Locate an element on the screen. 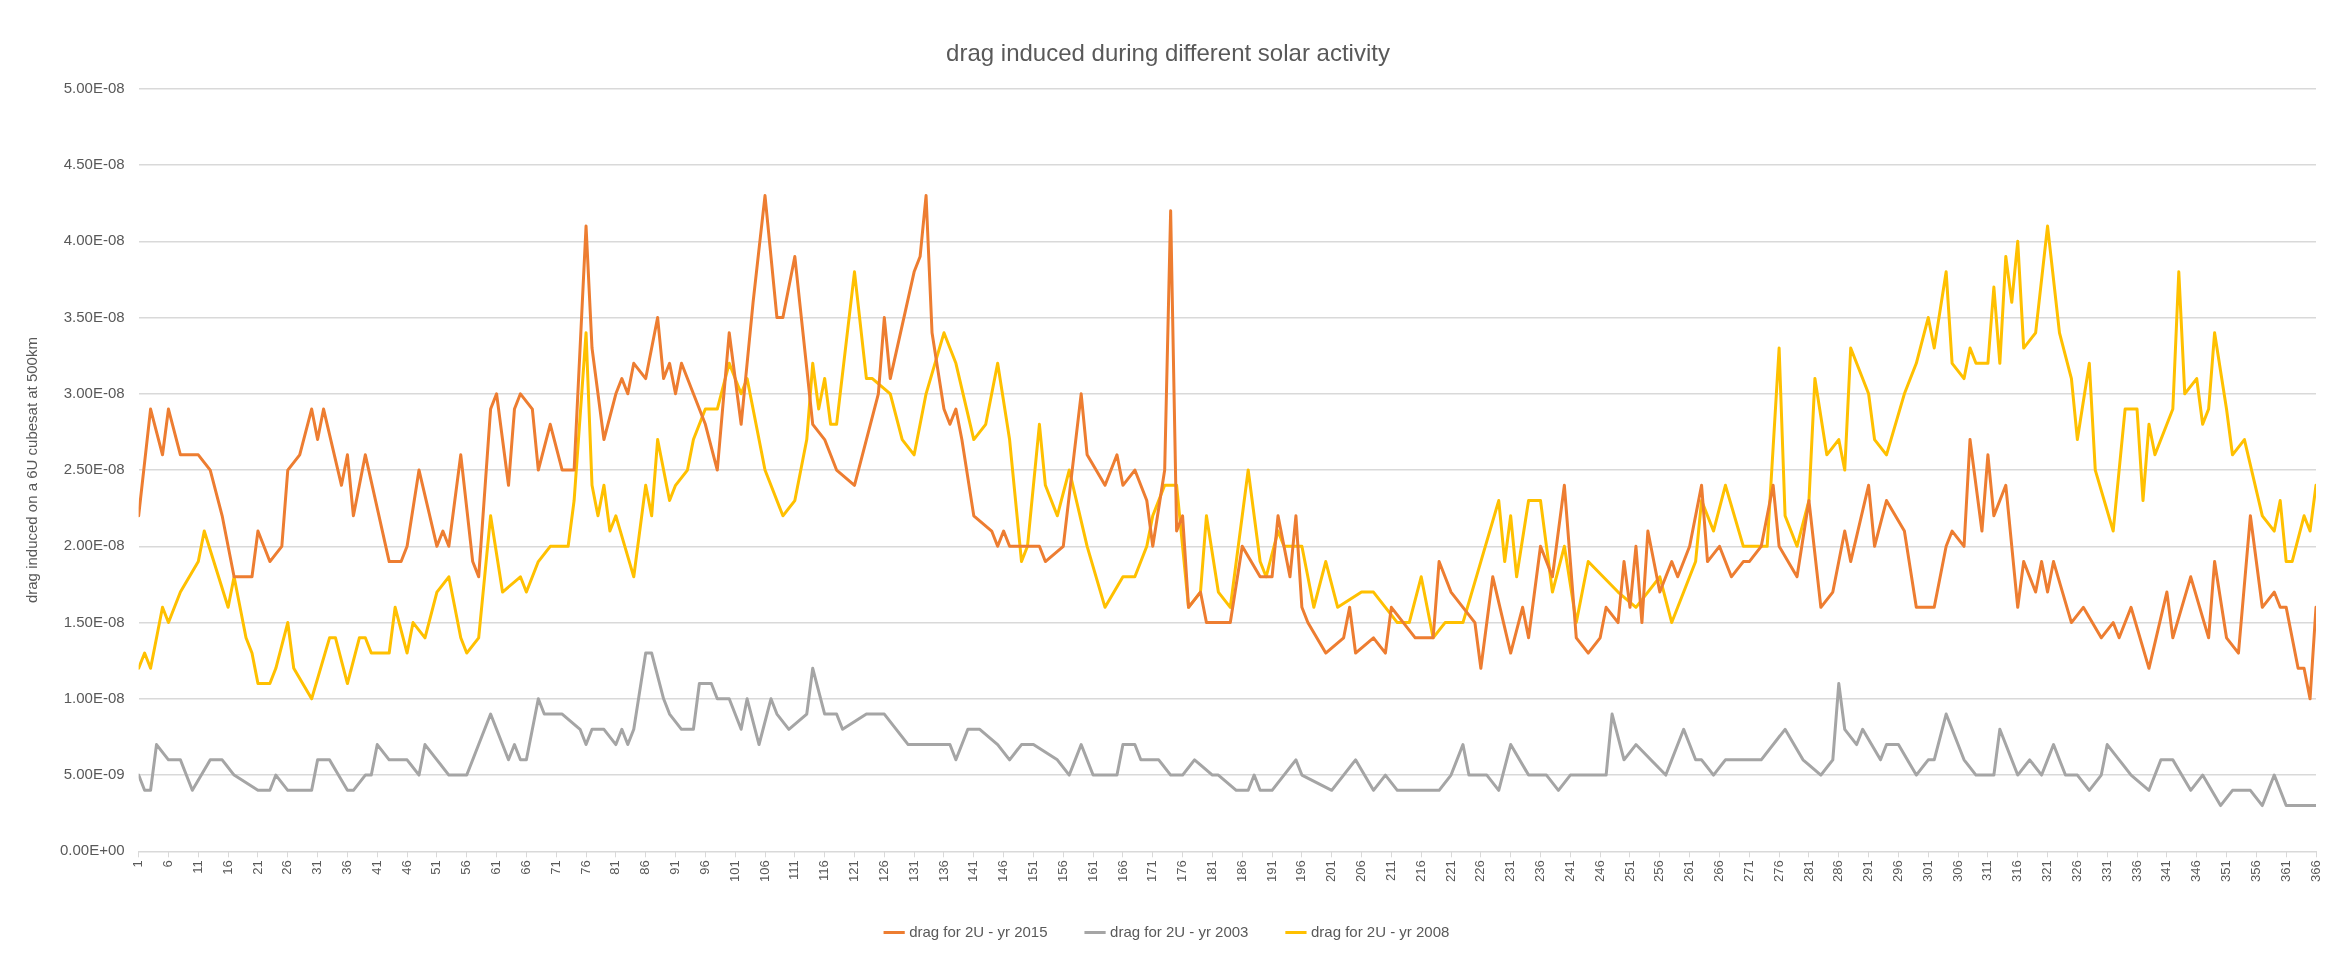 Image resolution: width=2336 pixels, height=960 pixels. x-tick-label: 236 is located at coordinates (1540, 871).